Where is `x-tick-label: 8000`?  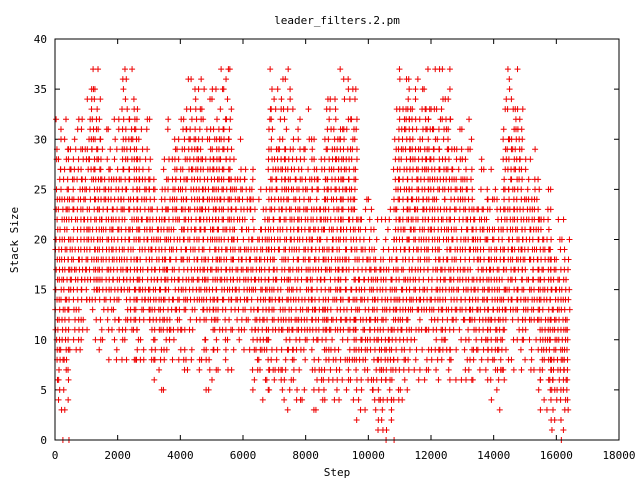
x-tick-label: 8000 is located at coordinates (305, 455).